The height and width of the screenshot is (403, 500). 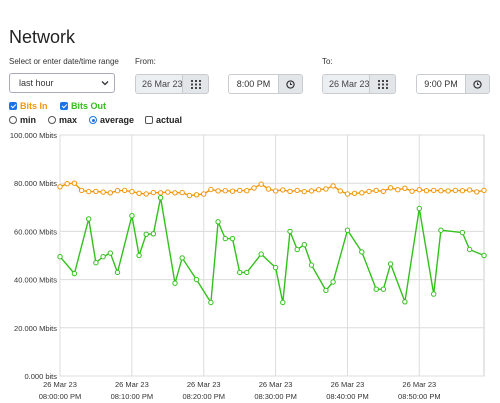 What do you see at coordinates (132, 396) in the screenshot?
I see `x-tick-time: 08:10:00 PM` at bounding box center [132, 396].